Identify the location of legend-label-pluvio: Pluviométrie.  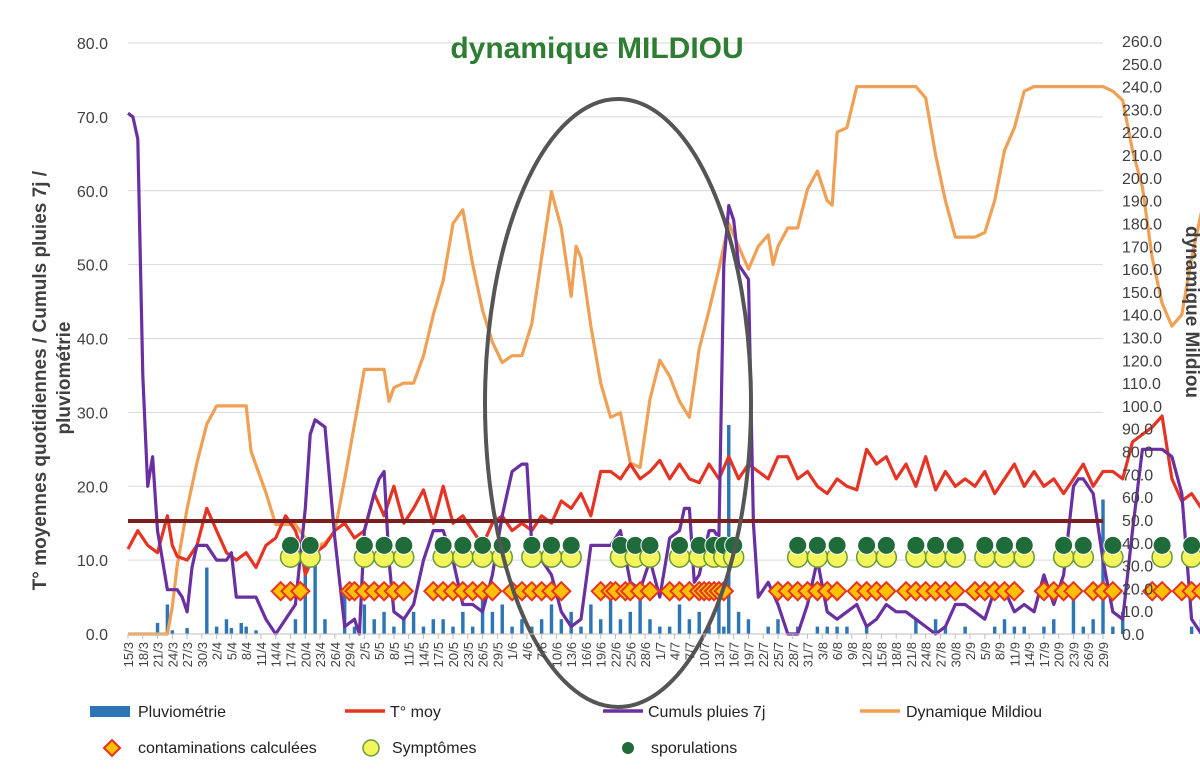
(182, 712).